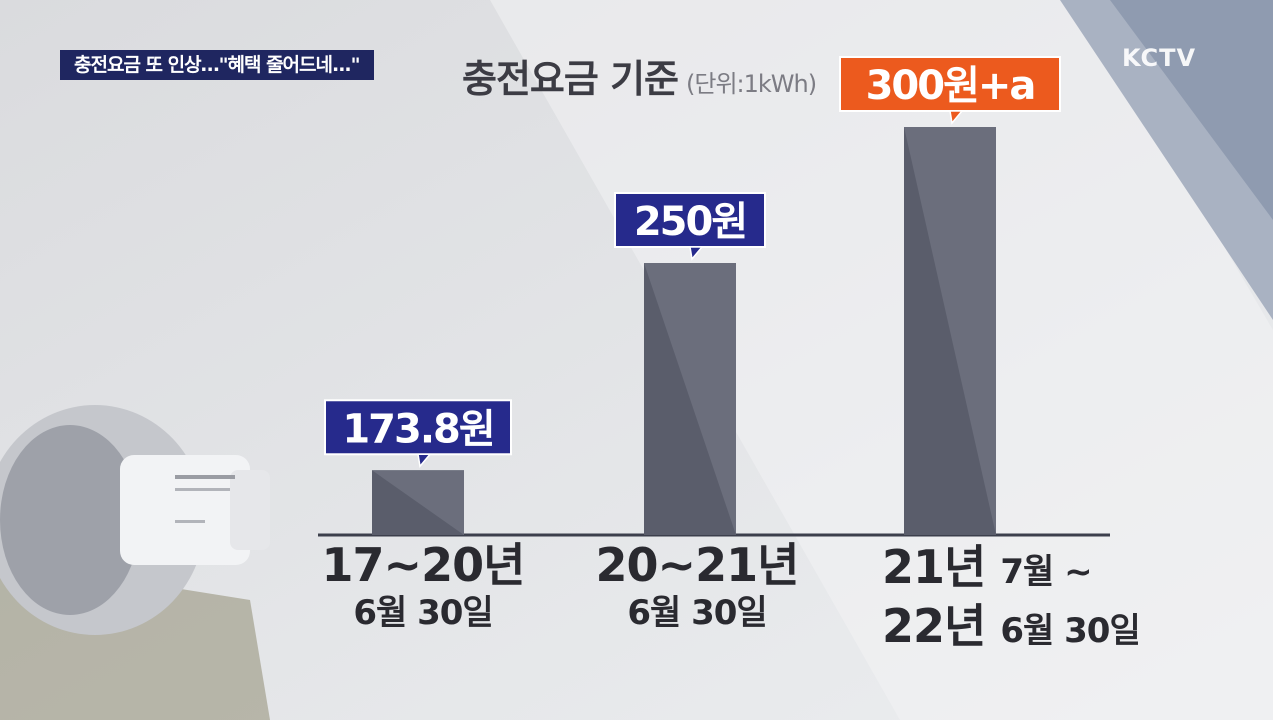 The image size is (1273, 720). Describe the element at coordinates (956, 117) in the screenshot. I see `value-callout-3-pointer` at that location.